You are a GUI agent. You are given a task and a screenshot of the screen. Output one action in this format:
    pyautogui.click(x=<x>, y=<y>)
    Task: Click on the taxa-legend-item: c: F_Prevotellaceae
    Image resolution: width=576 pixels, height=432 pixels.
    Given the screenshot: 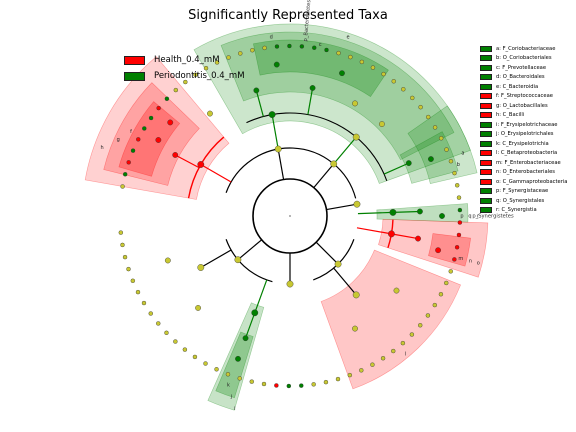 What is the action you would take?
    pyautogui.click(x=523, y=68)
    